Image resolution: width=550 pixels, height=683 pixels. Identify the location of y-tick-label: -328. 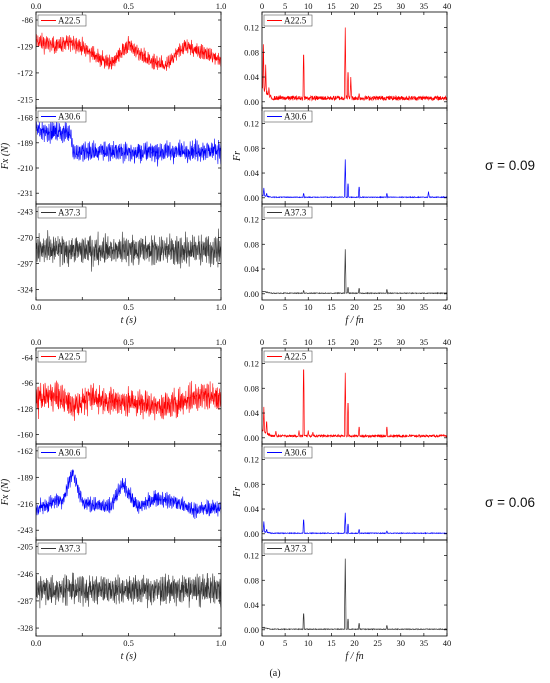
(25, 628).